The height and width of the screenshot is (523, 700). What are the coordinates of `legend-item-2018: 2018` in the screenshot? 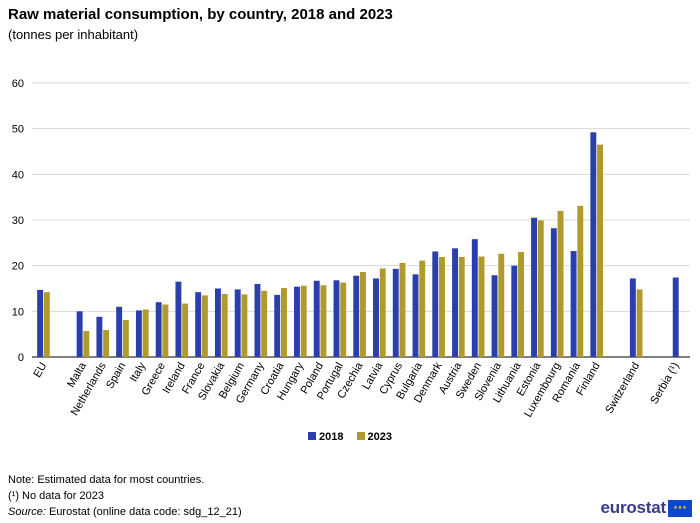 It's located at (325, 437).